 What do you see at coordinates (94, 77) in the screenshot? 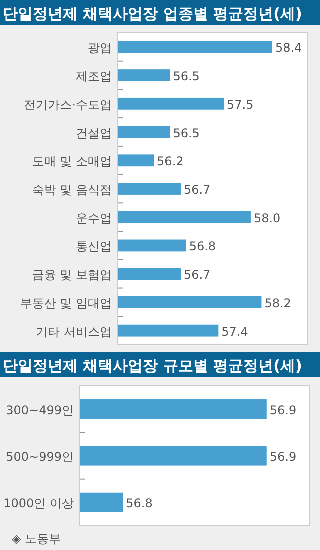
I see `y-tick-label: 제조업` at bounding box center [94, 77].